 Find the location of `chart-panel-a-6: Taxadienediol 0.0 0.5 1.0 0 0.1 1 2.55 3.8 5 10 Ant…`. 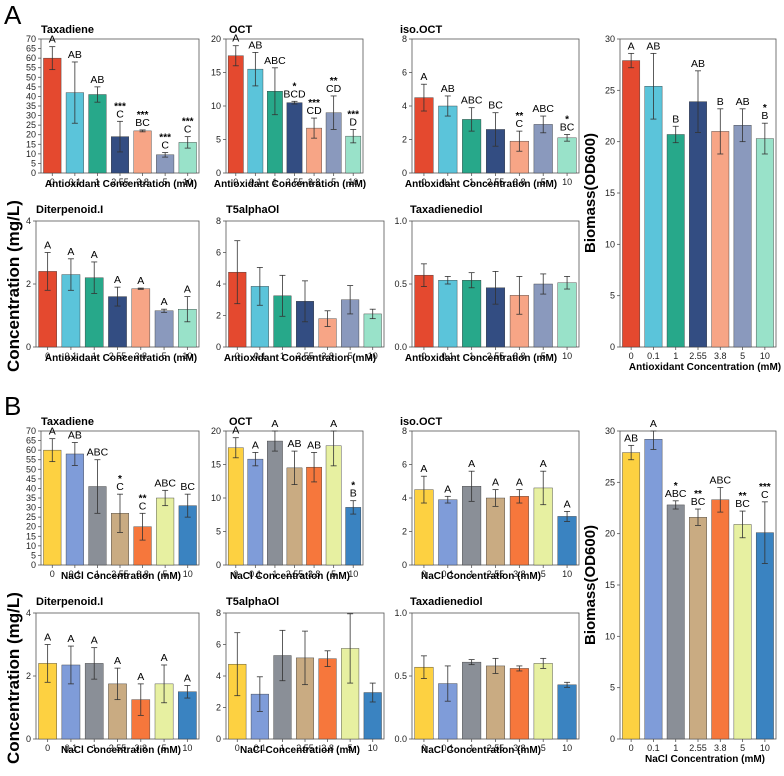

chart-panel-a-6: Taxadienediol 0.0 0.5 1.0 0 0.1 1 2.55 3.8 5 10 Ant… is located at coordinates (487, 284).